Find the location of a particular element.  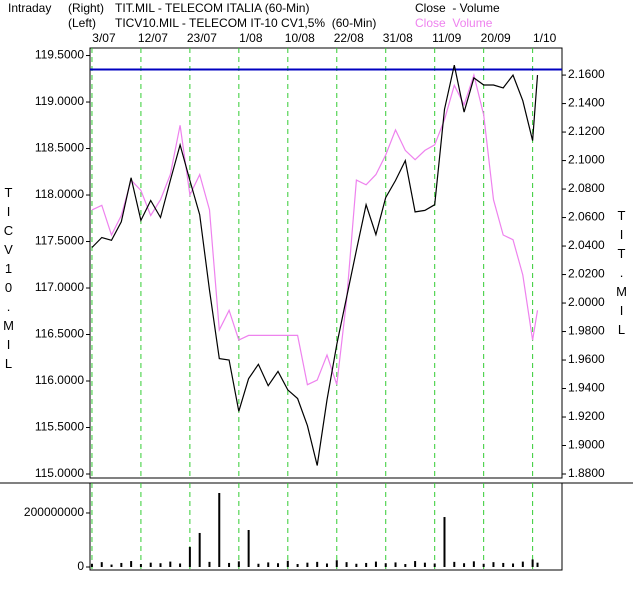

y2-tick-label: 2.1400 is located at coordinates (586, 103).